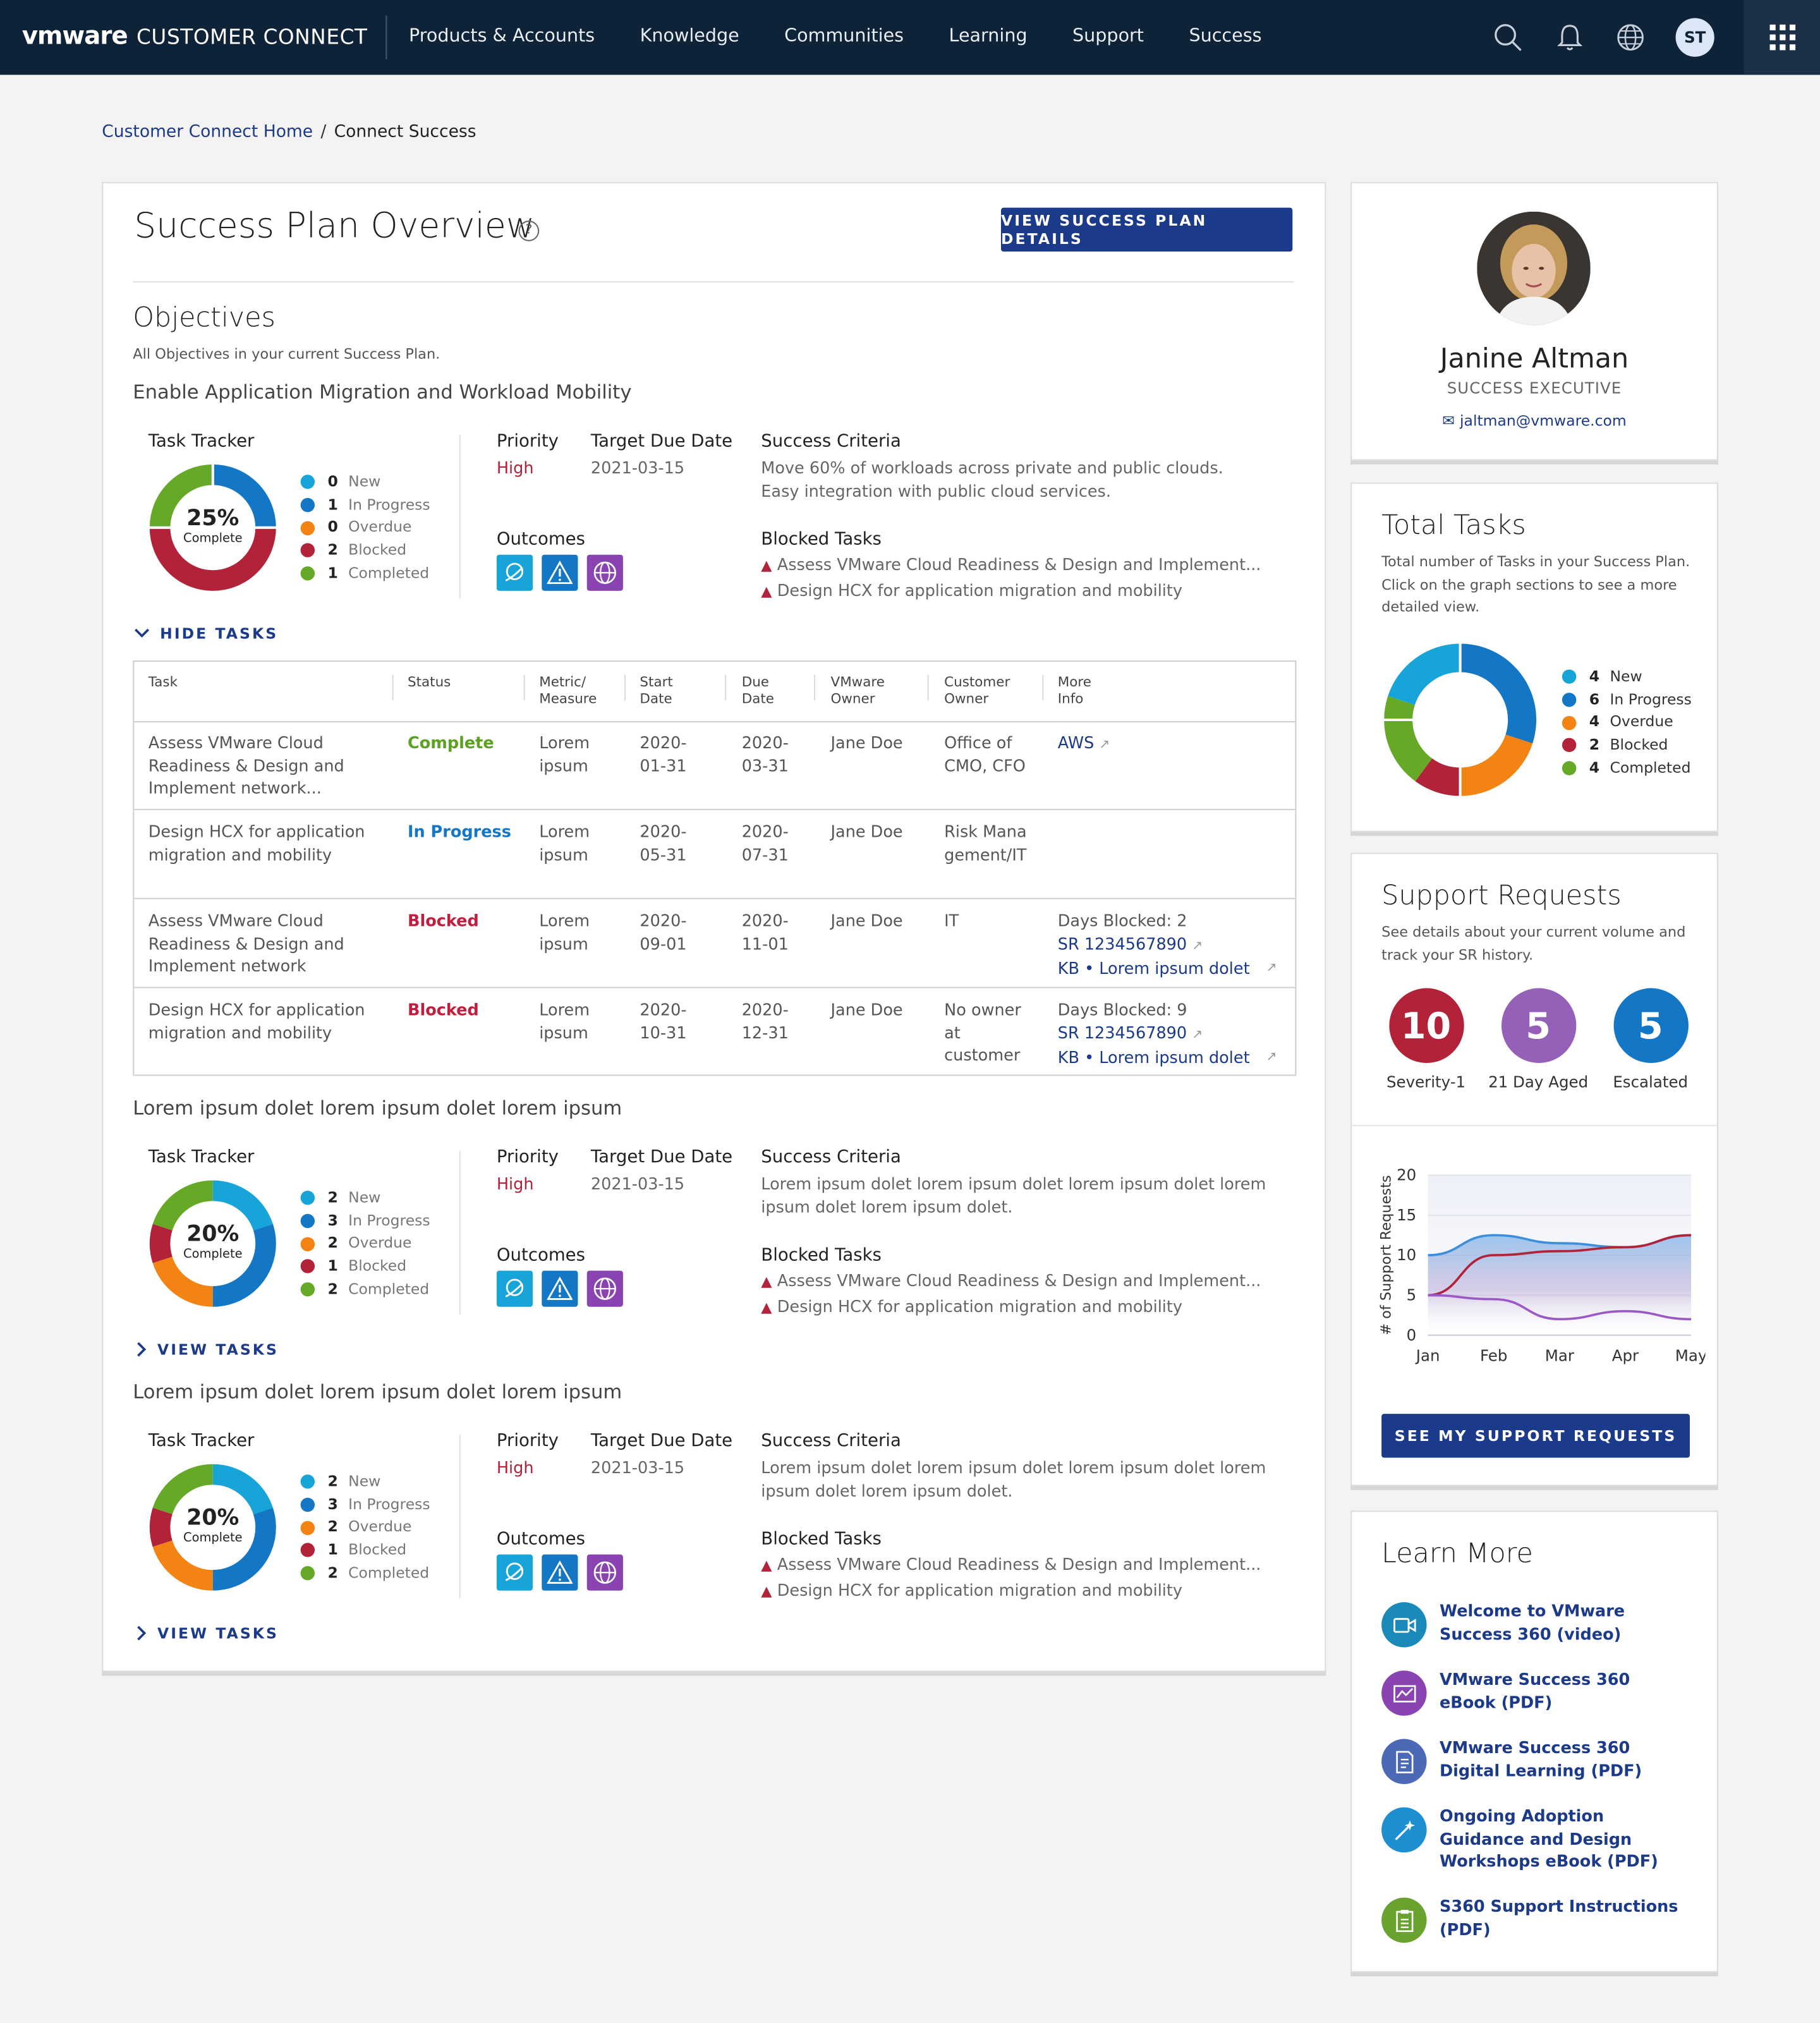 This screenshot has height=2023, width=1820. Describe the element at coordinates (1426, 1025) in the screenshot. I see `stat-value: 10` at that location.